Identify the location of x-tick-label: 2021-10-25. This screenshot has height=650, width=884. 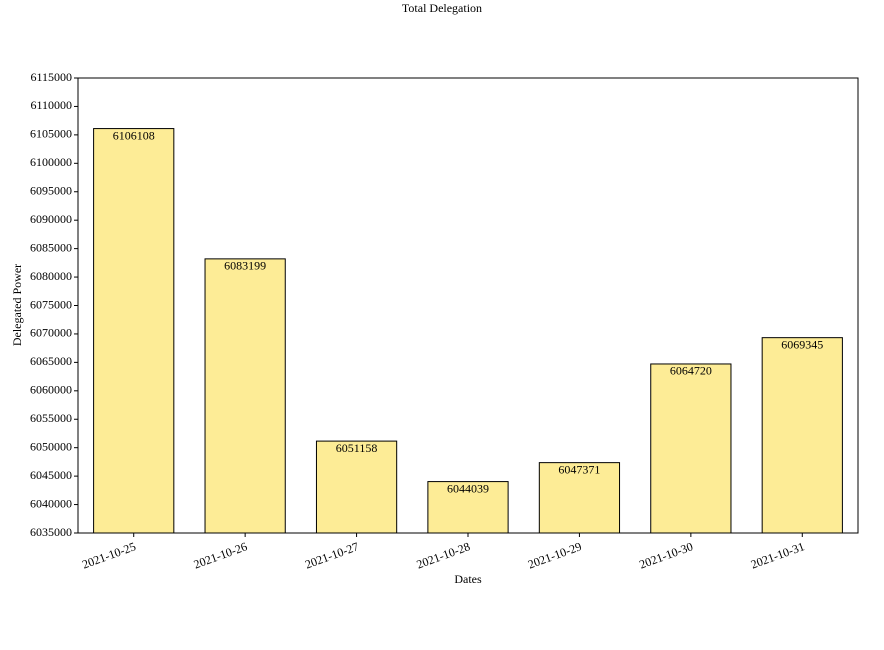
(108, 555).